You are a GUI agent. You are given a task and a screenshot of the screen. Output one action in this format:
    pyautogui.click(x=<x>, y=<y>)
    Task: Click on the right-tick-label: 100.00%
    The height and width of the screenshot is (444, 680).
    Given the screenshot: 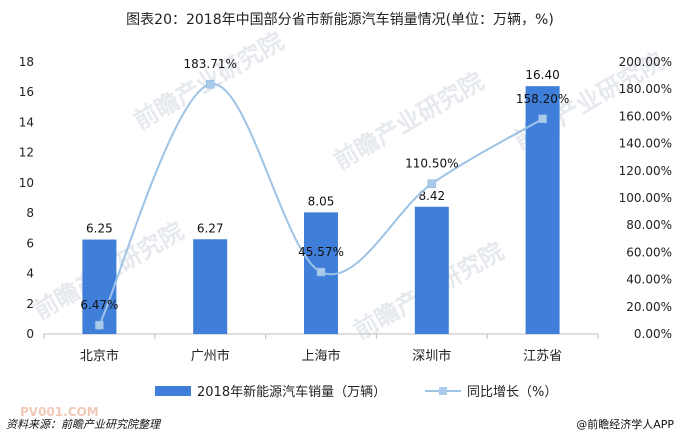 What is the action you would take?
    pyautogui.click(x=645, y=198)
    